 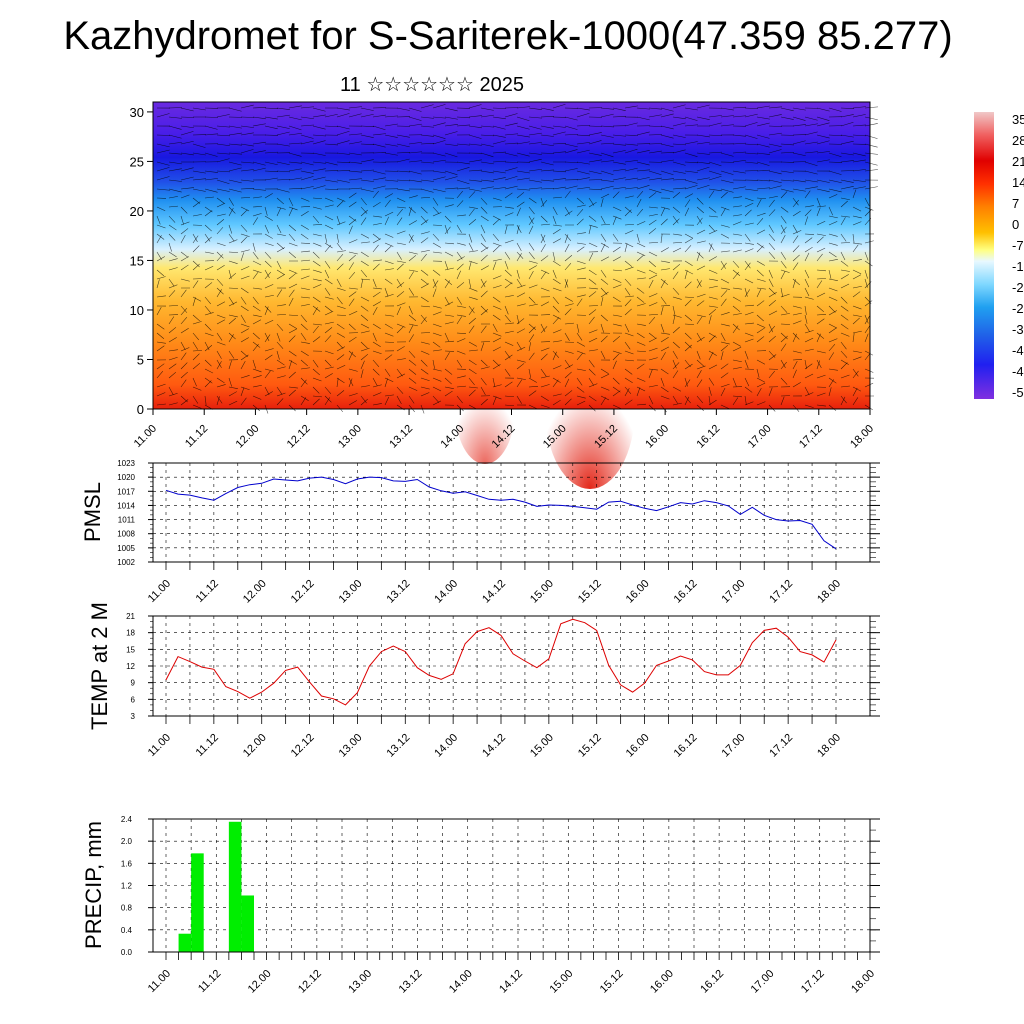 I want to click on x-tick-label: 14.12, so click(x=511, y=982).